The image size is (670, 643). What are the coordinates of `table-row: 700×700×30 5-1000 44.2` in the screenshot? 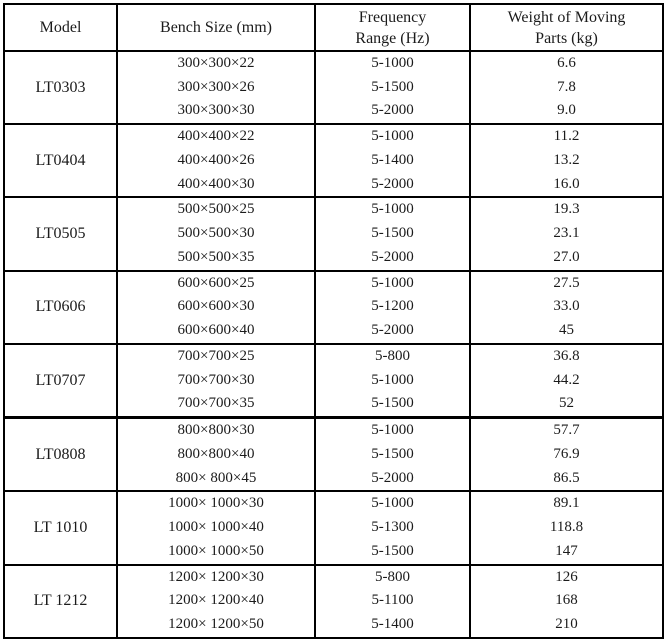 It's located at (334, 380).